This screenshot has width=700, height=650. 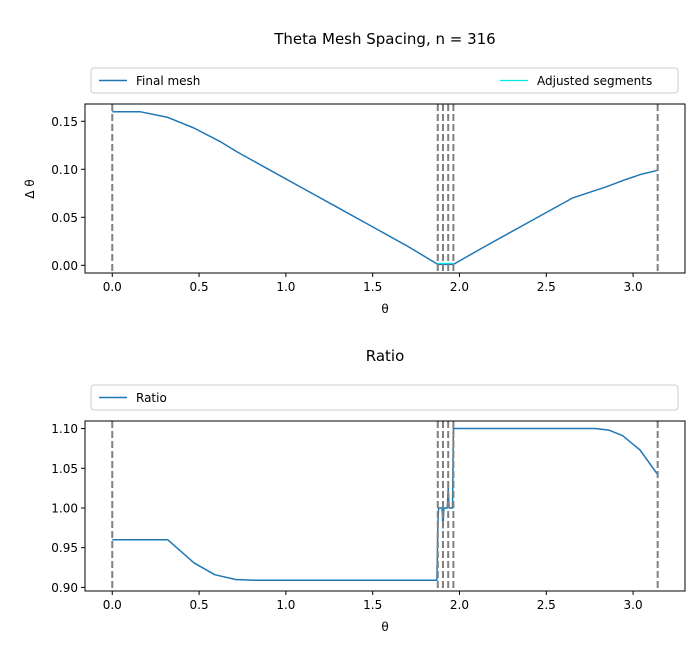 What do you see at coordinates (64, 548) in the screenshot?
I see `y-tick-label: 0.95` at bounding box center [64, 548].